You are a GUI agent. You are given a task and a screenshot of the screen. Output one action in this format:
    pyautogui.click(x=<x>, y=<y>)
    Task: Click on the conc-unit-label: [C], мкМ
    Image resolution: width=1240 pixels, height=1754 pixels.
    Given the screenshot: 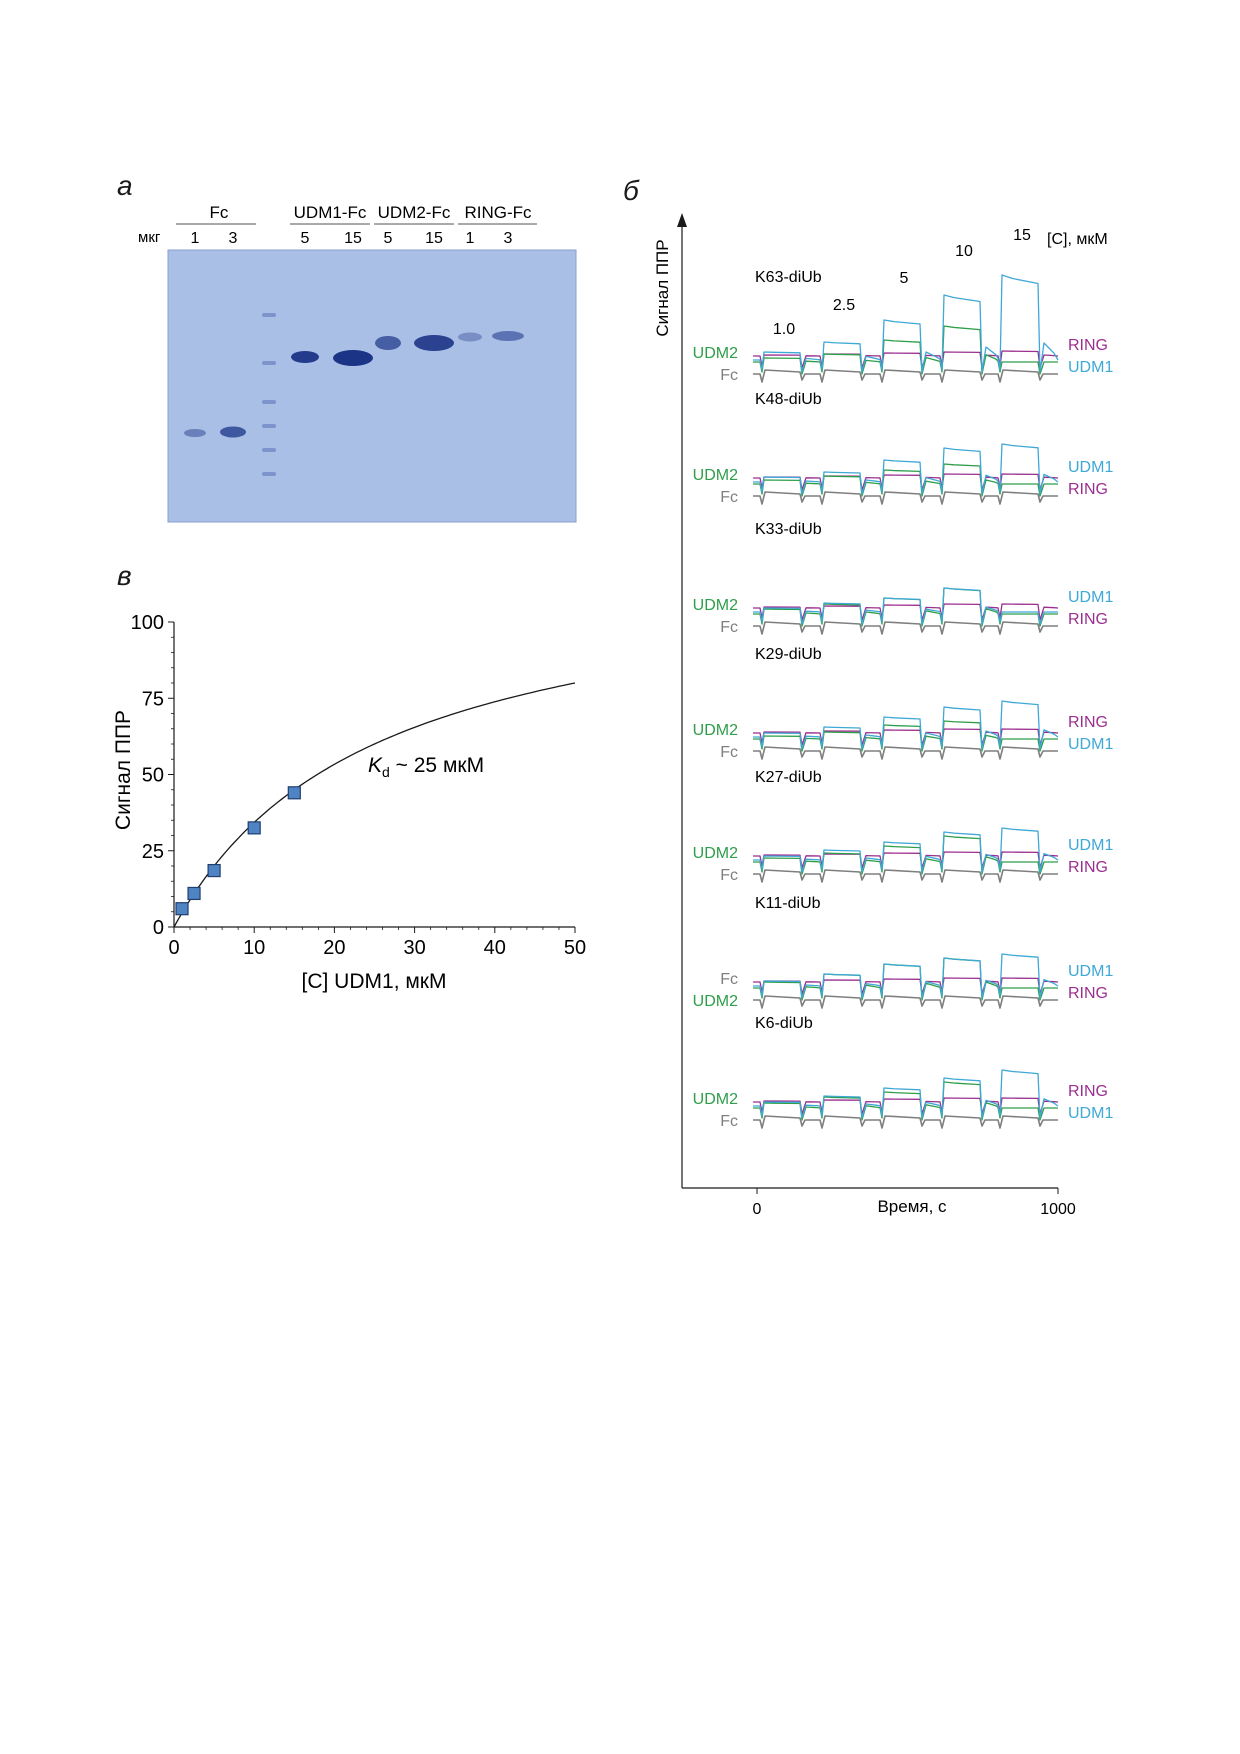 What is the action you would take?
    pyautogui.click(x=1077, y=239)
    